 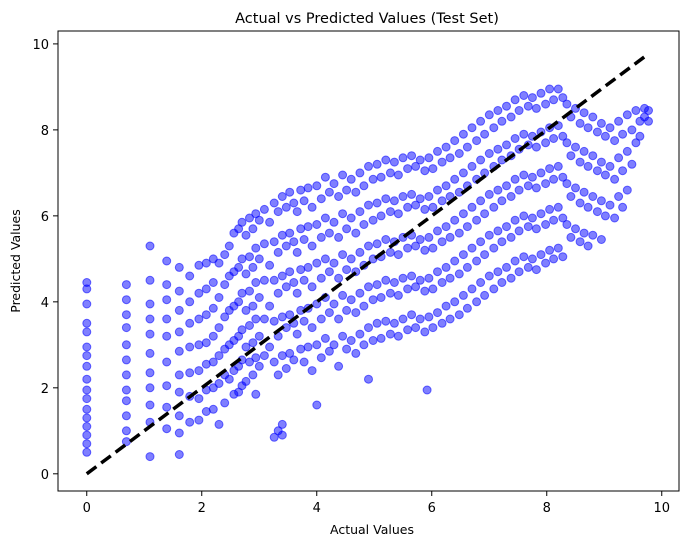 I want to click on y-tick-label: 8, so click(x=45, y=131).